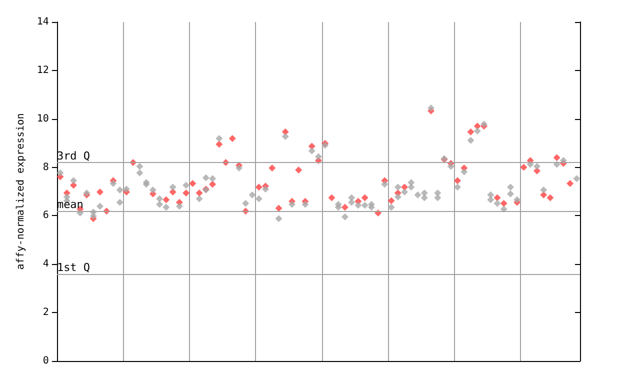  I want to click on y-tick-label: 2, so click(45, 312).